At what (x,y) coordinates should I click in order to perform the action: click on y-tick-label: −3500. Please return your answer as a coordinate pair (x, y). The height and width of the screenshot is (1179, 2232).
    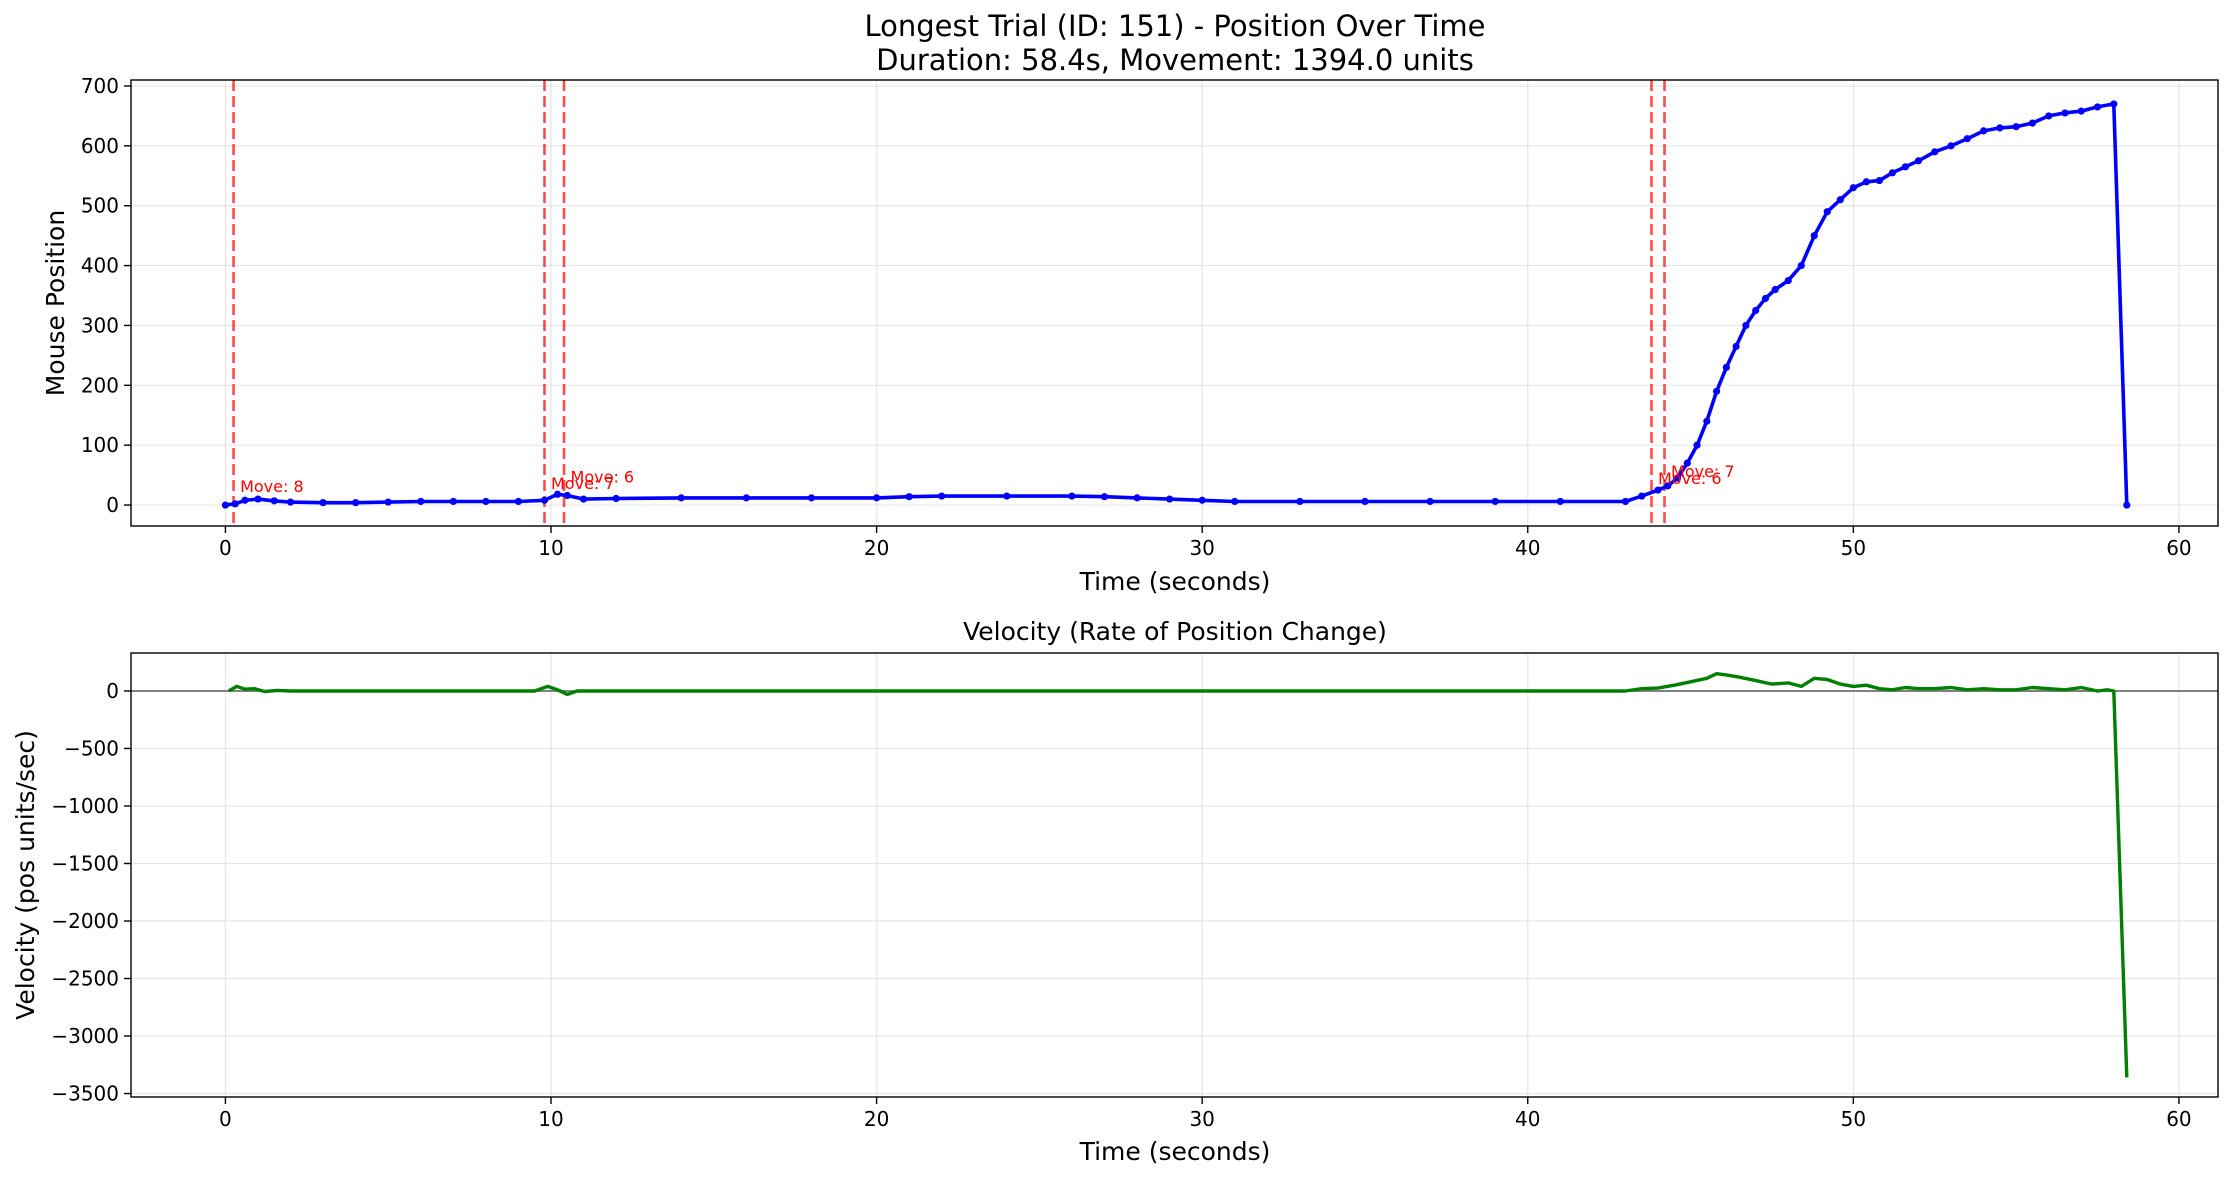
    Looking at the image, I should click on (85, 1094).